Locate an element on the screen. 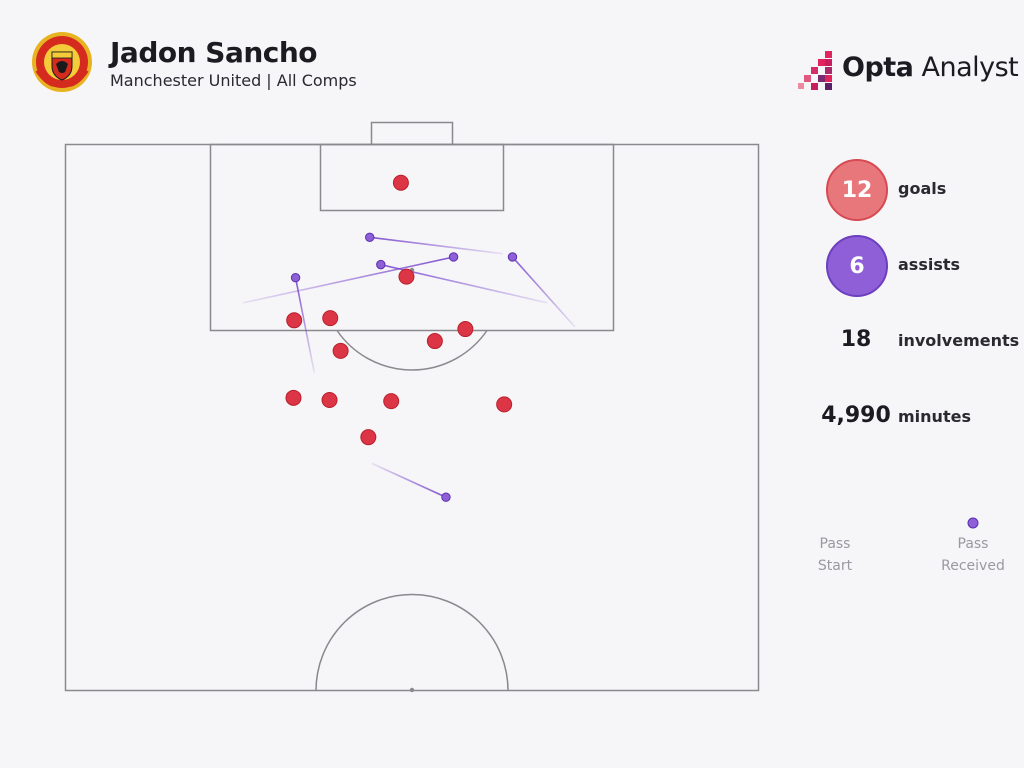  pass-legend is located at coordinates (907, 523).